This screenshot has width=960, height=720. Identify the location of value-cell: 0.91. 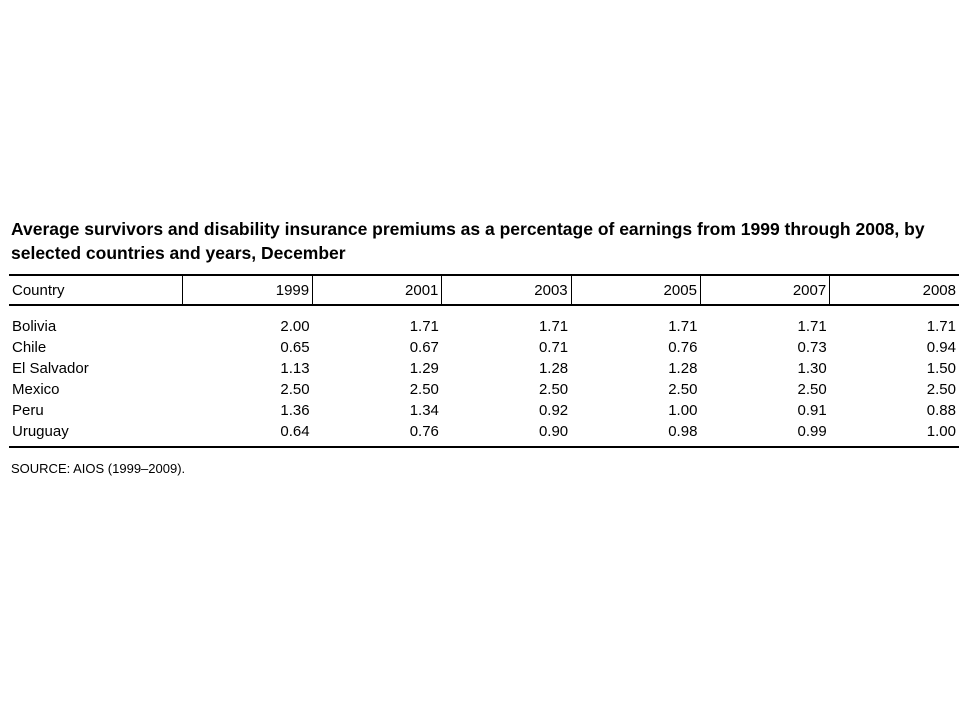
(812, 410).